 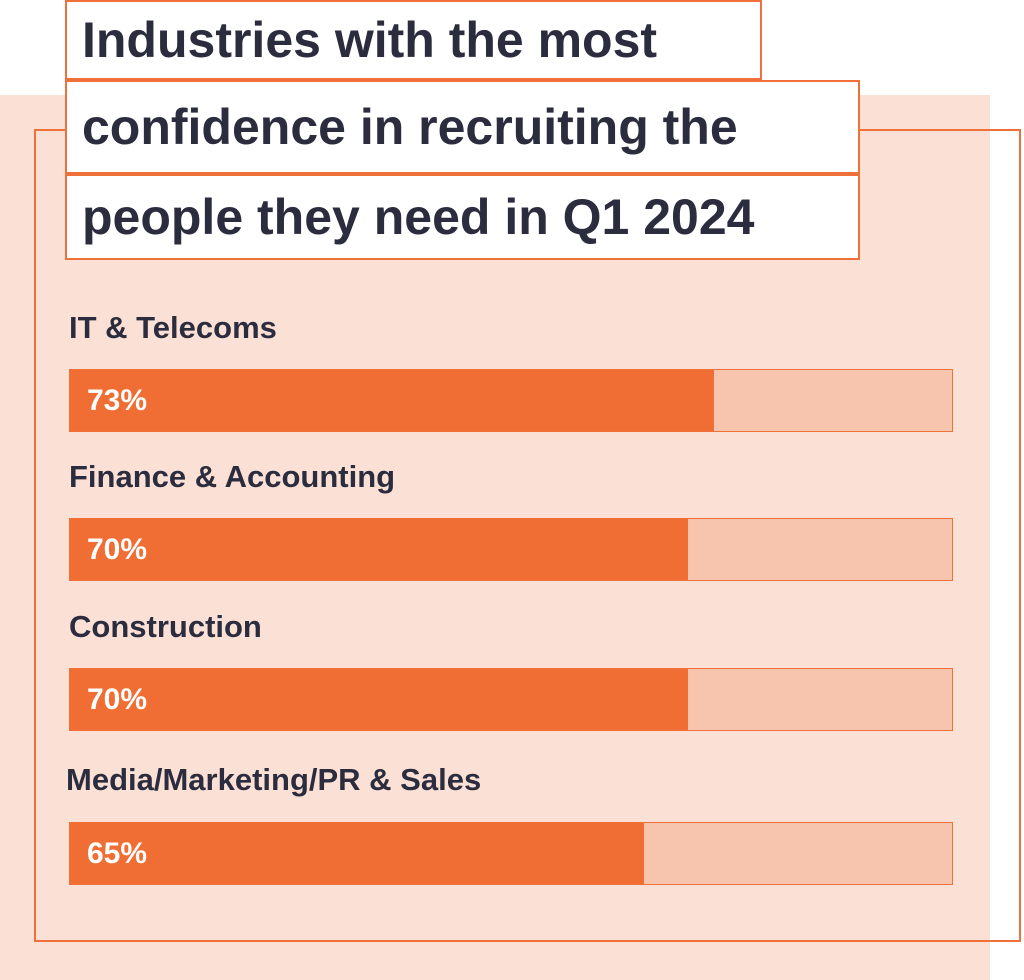 I want to click on bar-value-label: 73%, so click(x=117, y=400).